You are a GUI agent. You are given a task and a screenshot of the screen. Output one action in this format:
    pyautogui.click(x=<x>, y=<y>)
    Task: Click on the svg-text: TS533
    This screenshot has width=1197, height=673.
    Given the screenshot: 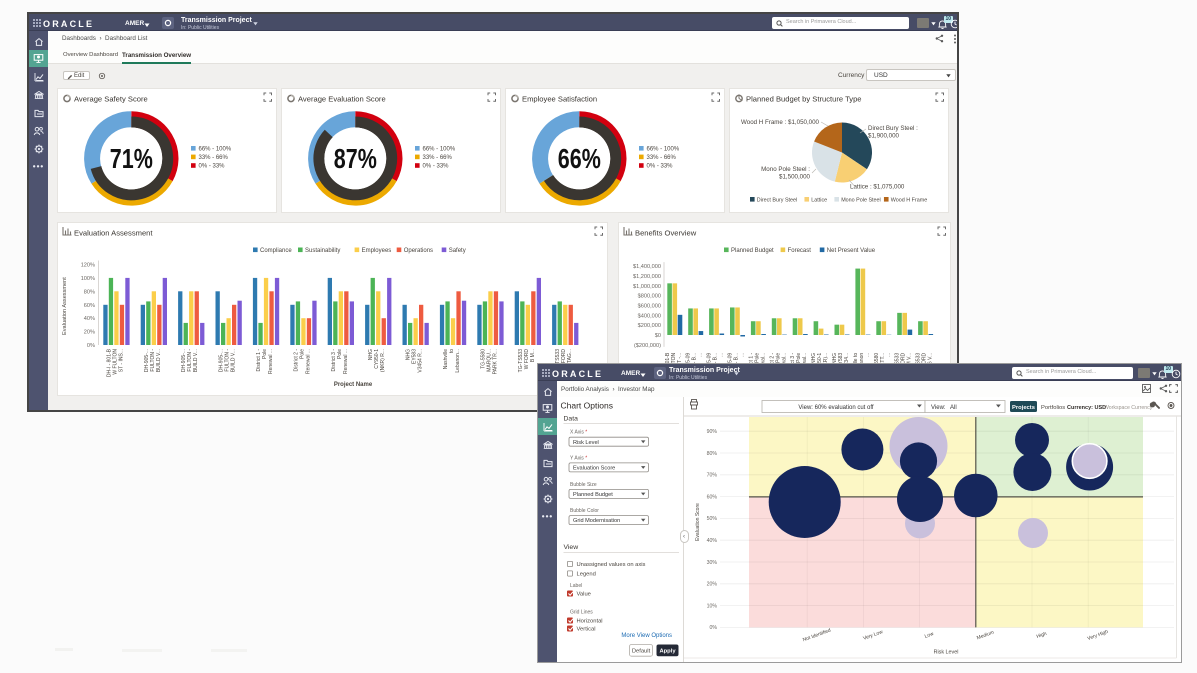 What is the action you would take?
    pyautogui.click(x=558, y=356)
    